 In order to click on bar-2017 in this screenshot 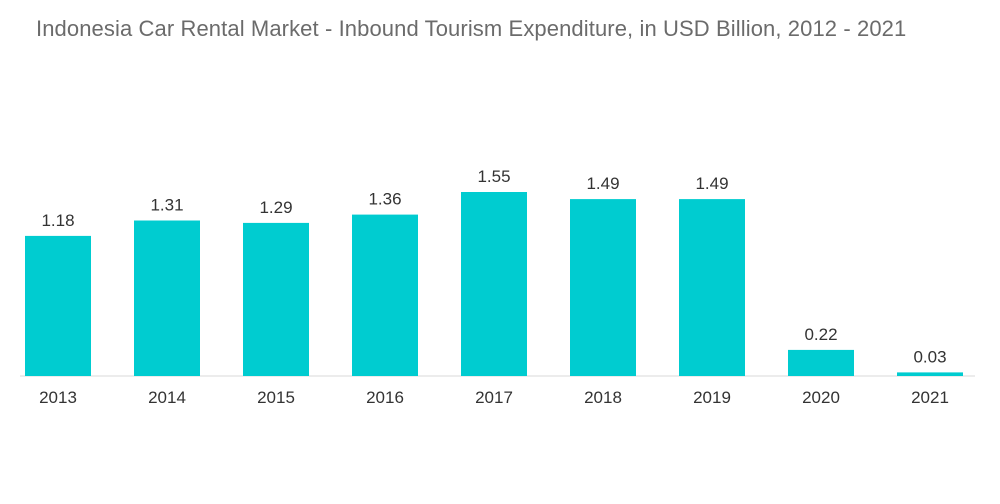, I will do `click(494, 284)`.